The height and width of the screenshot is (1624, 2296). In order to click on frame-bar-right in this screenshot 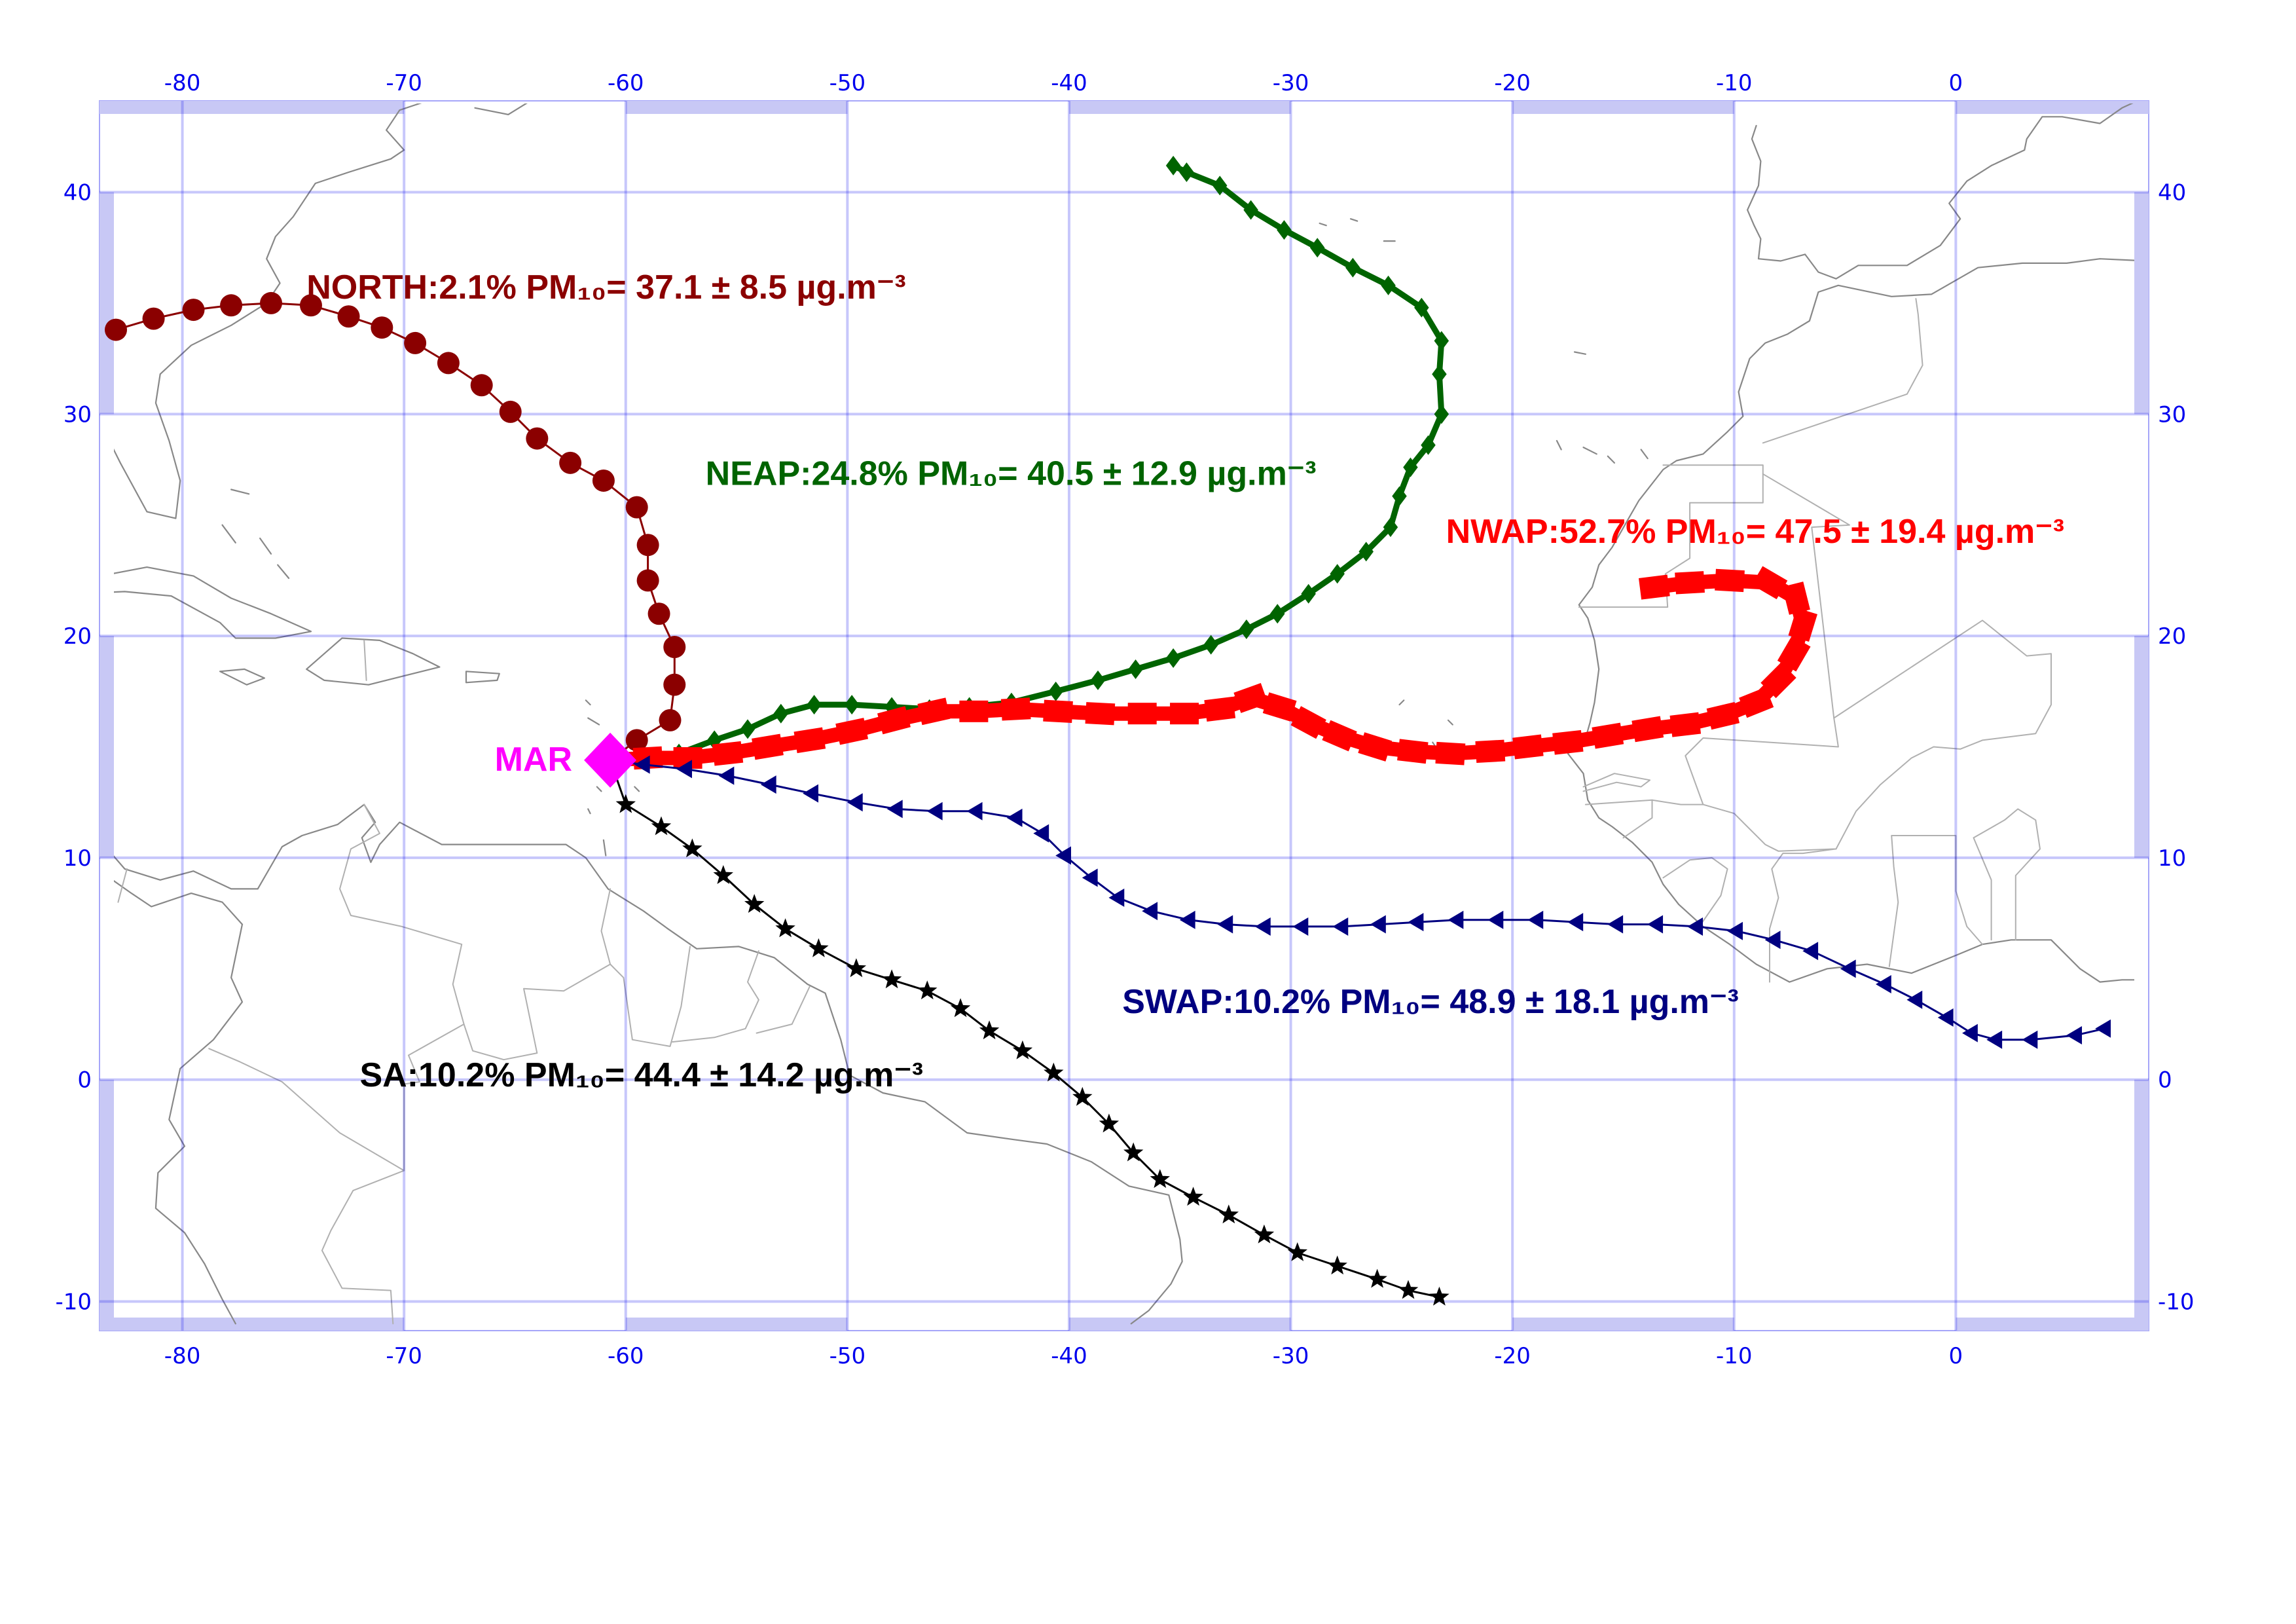, I will do `click(2141, 1190)`.